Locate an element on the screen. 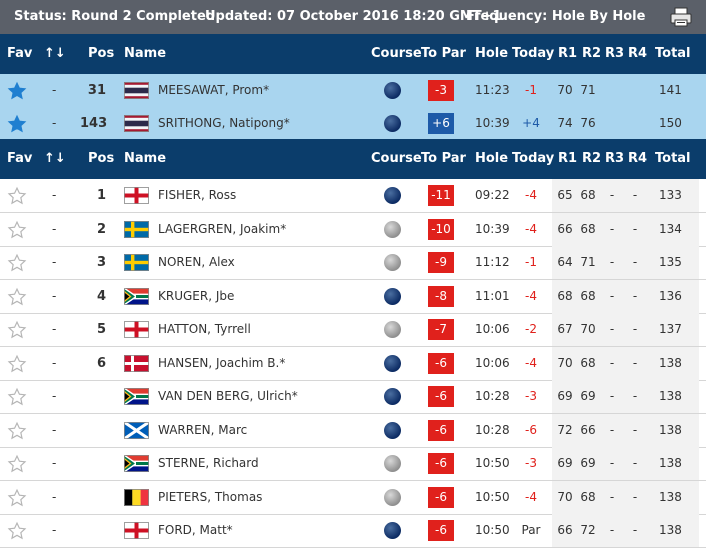  round-2-score: 68 is located at coordinates (588, 496).